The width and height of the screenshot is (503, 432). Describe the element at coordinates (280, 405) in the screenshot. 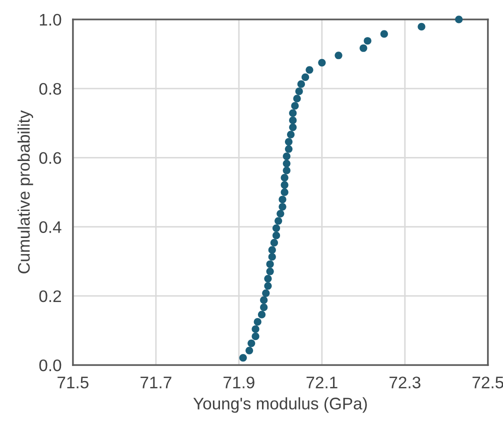

I see `x-axis-title: Young's modulus (GPa)` at that location.